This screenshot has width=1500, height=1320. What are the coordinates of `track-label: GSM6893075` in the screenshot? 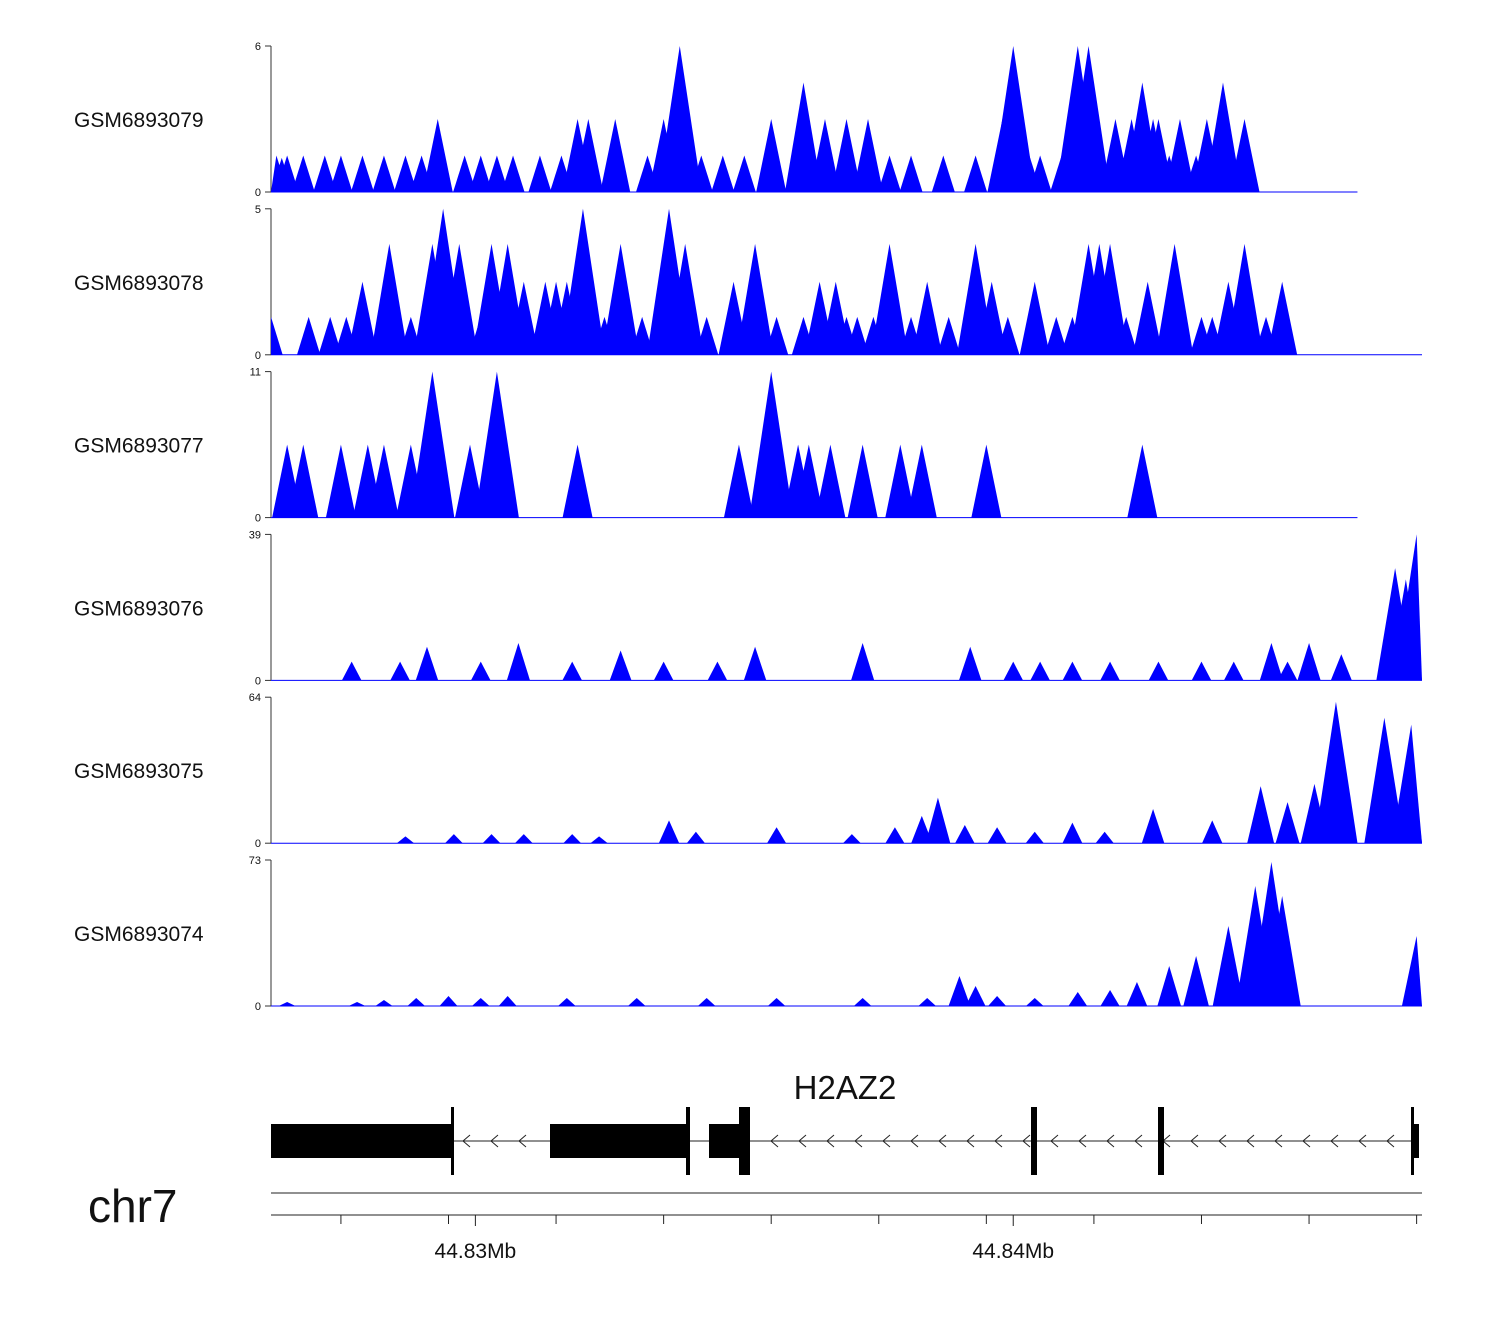 It's located at (139, 771).